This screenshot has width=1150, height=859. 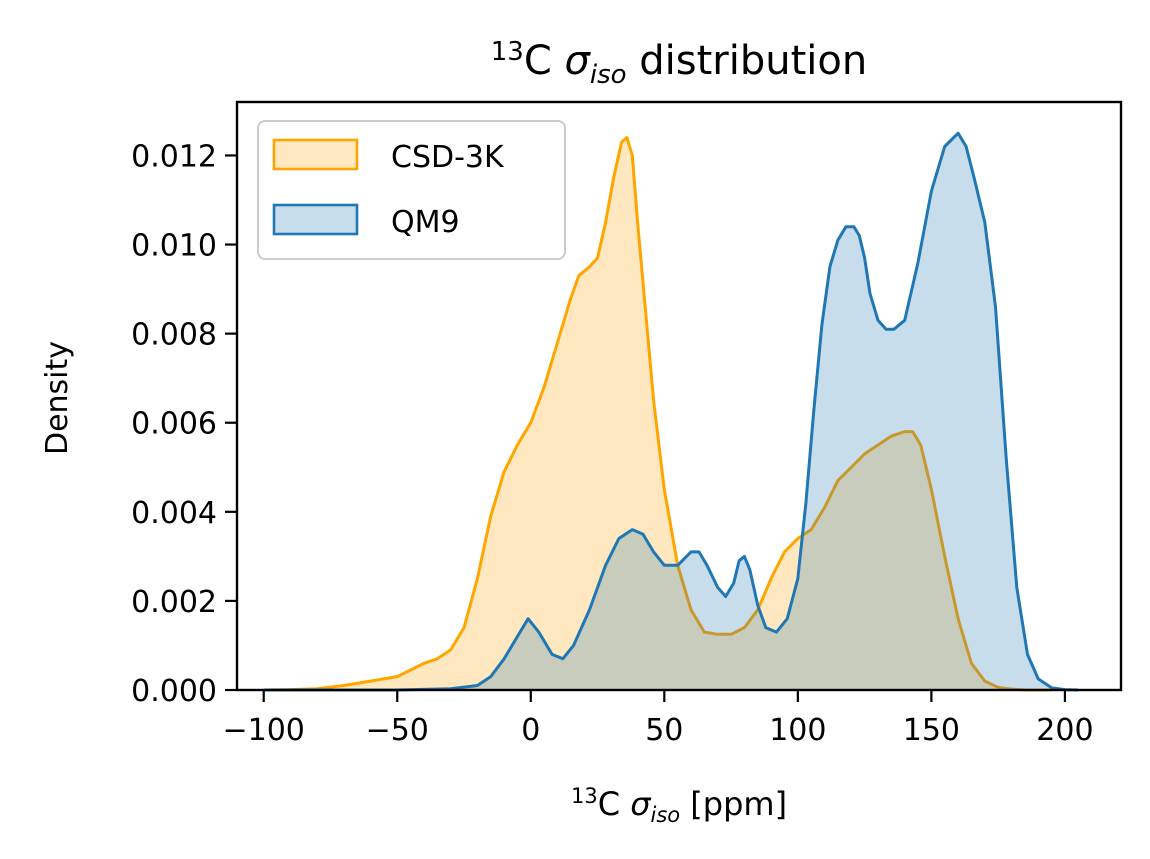 What do you see at coordinates (174, 602) in the screenshot?
I see `y-tick-label: 0.002` at bounding box center [174, 602].